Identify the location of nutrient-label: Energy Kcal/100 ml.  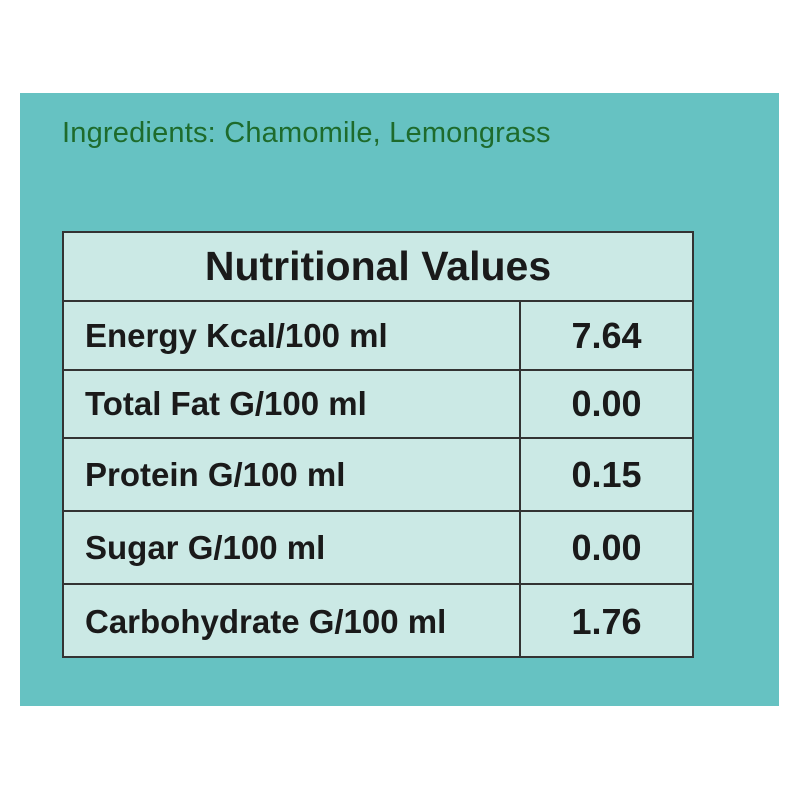
(292, 335).